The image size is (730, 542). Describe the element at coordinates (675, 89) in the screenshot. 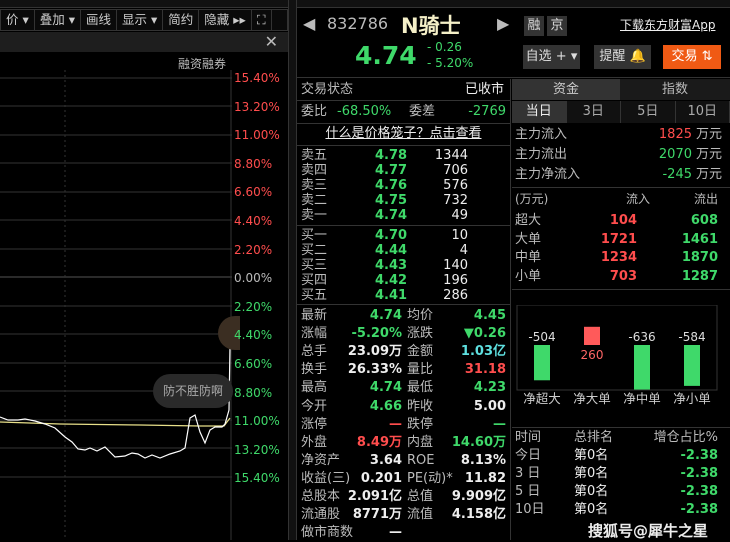

I see `tab-index: 指数` at that location.